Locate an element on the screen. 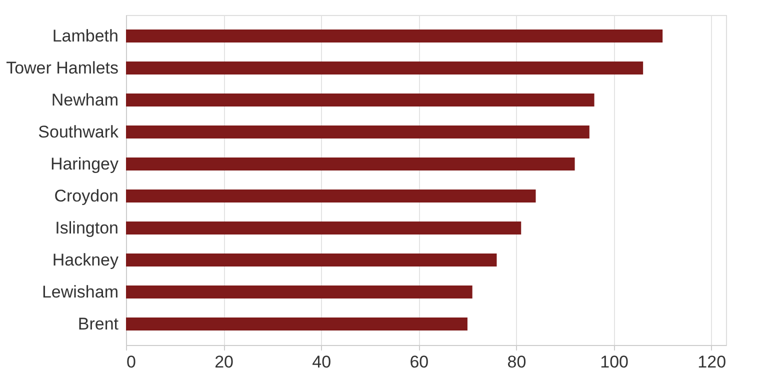 The height and width of the screenshot is (383, 768). y-tick-label: Croydon is located at coordinates (86, 196).